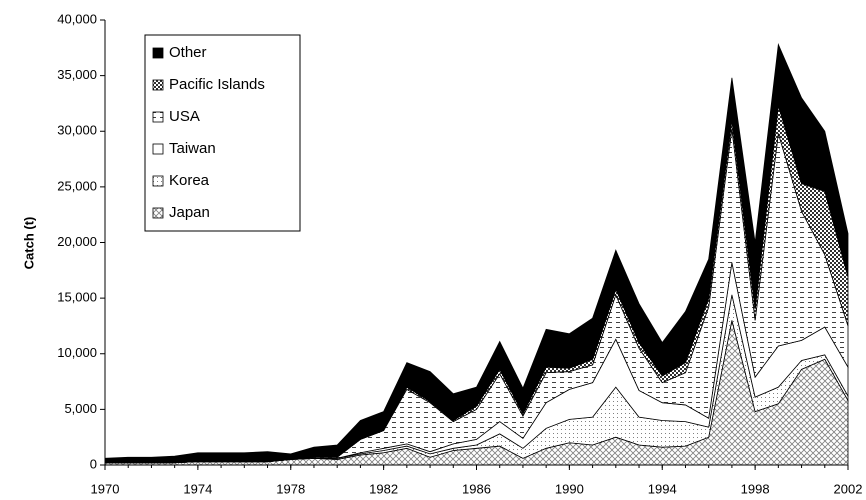 This screenshot has width=866, height=500. Describe the element at coordinates (569, 488) in the screenshot. I see `x-tick-label: 1990` at that location.